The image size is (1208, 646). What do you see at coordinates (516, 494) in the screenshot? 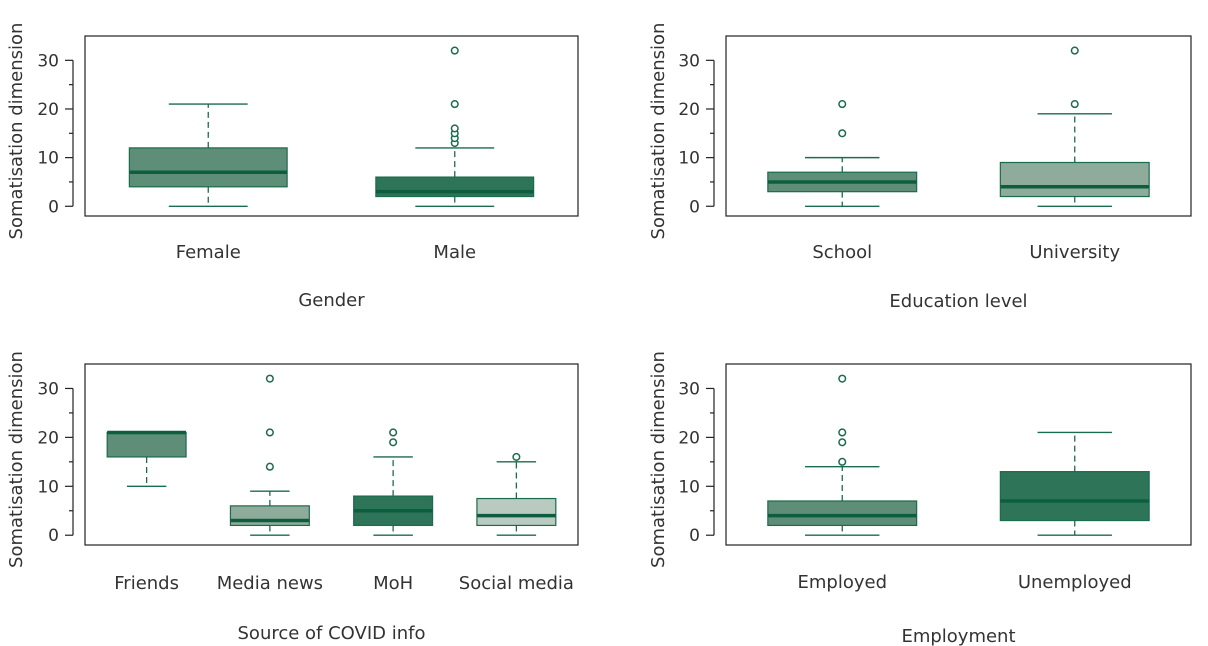
I see `box-social-media` at bounding box center [516, 494].